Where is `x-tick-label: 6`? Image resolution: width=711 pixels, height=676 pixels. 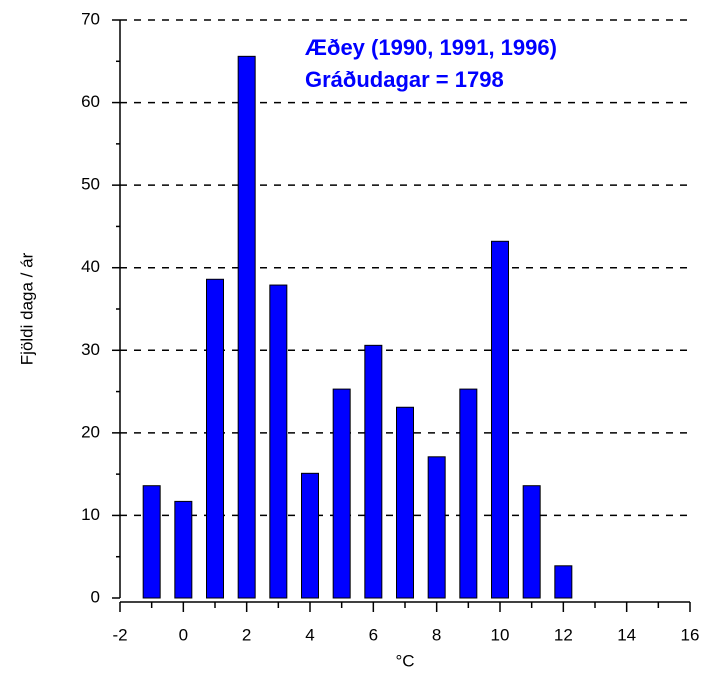
x-tick-label: 6 is located at coordinates (373, 634).